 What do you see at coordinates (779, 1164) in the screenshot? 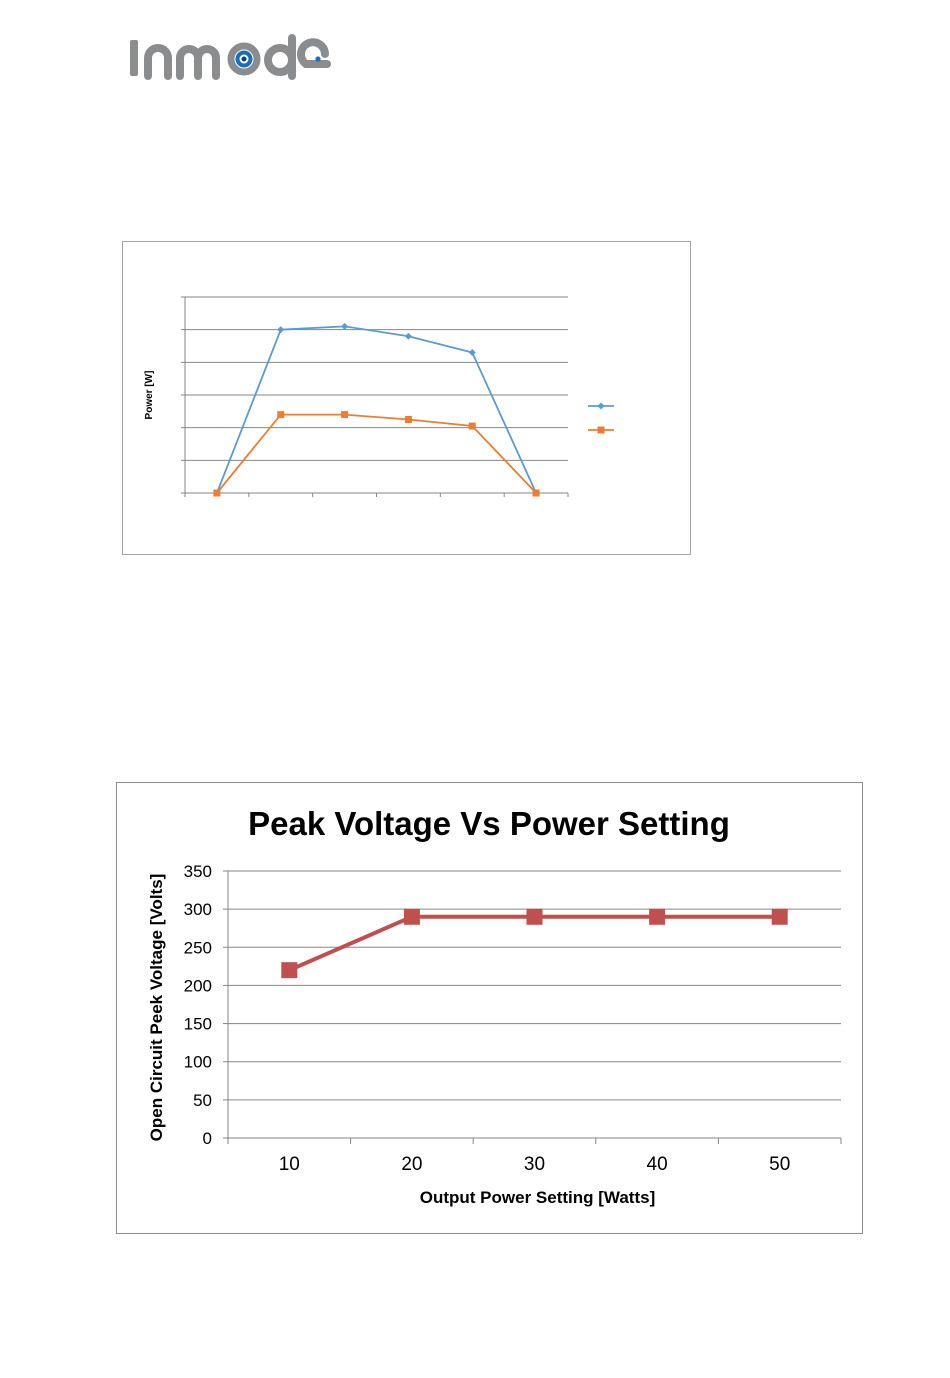
I see `x-tick-label: 50` at bounding box center [779, 1164].